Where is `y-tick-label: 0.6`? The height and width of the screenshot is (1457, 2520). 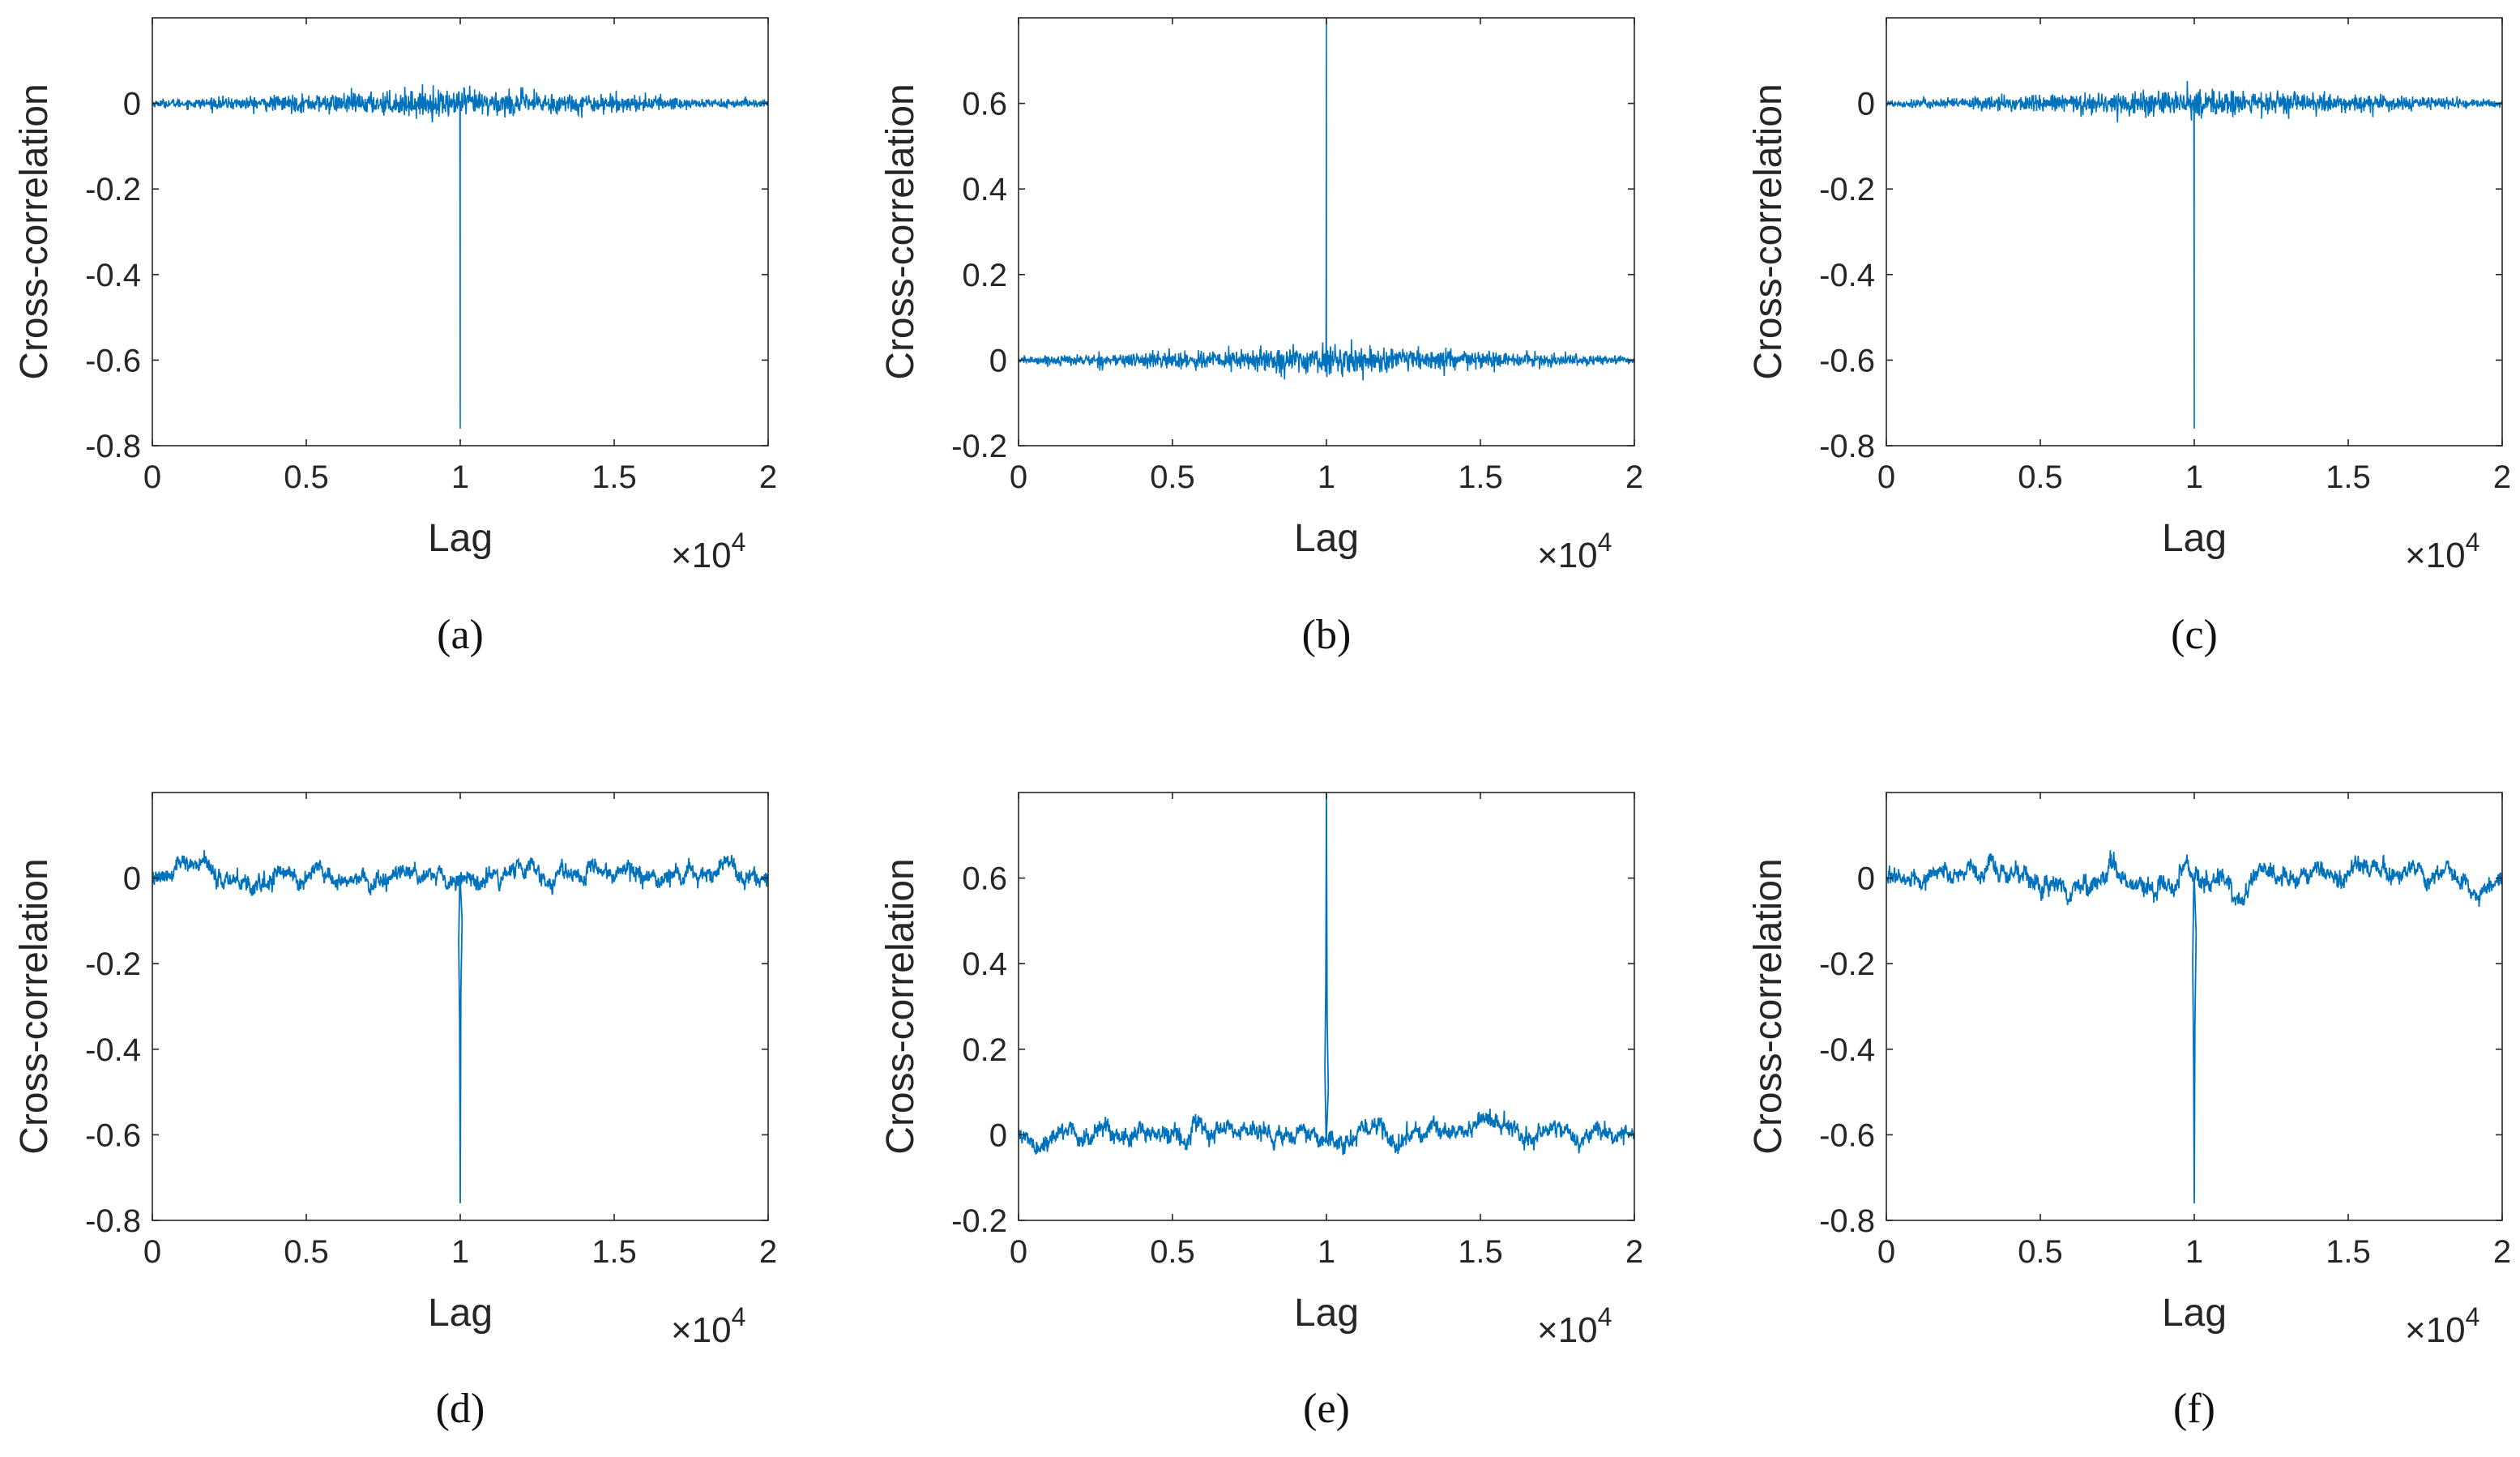 y-tick-label: 0.6 is located at coordinates (984, 879).